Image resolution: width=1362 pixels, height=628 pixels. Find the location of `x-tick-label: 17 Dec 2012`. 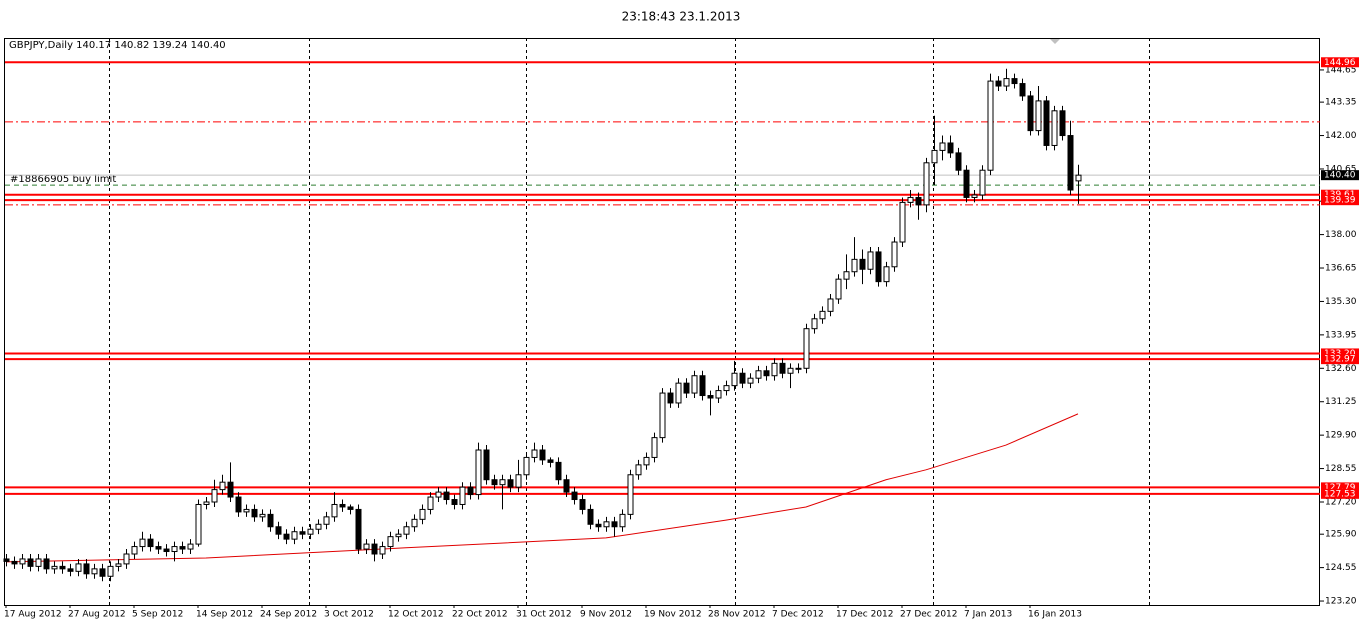

x-tick-label: 17 Dec 2012 is located at coordinates (865, 615).